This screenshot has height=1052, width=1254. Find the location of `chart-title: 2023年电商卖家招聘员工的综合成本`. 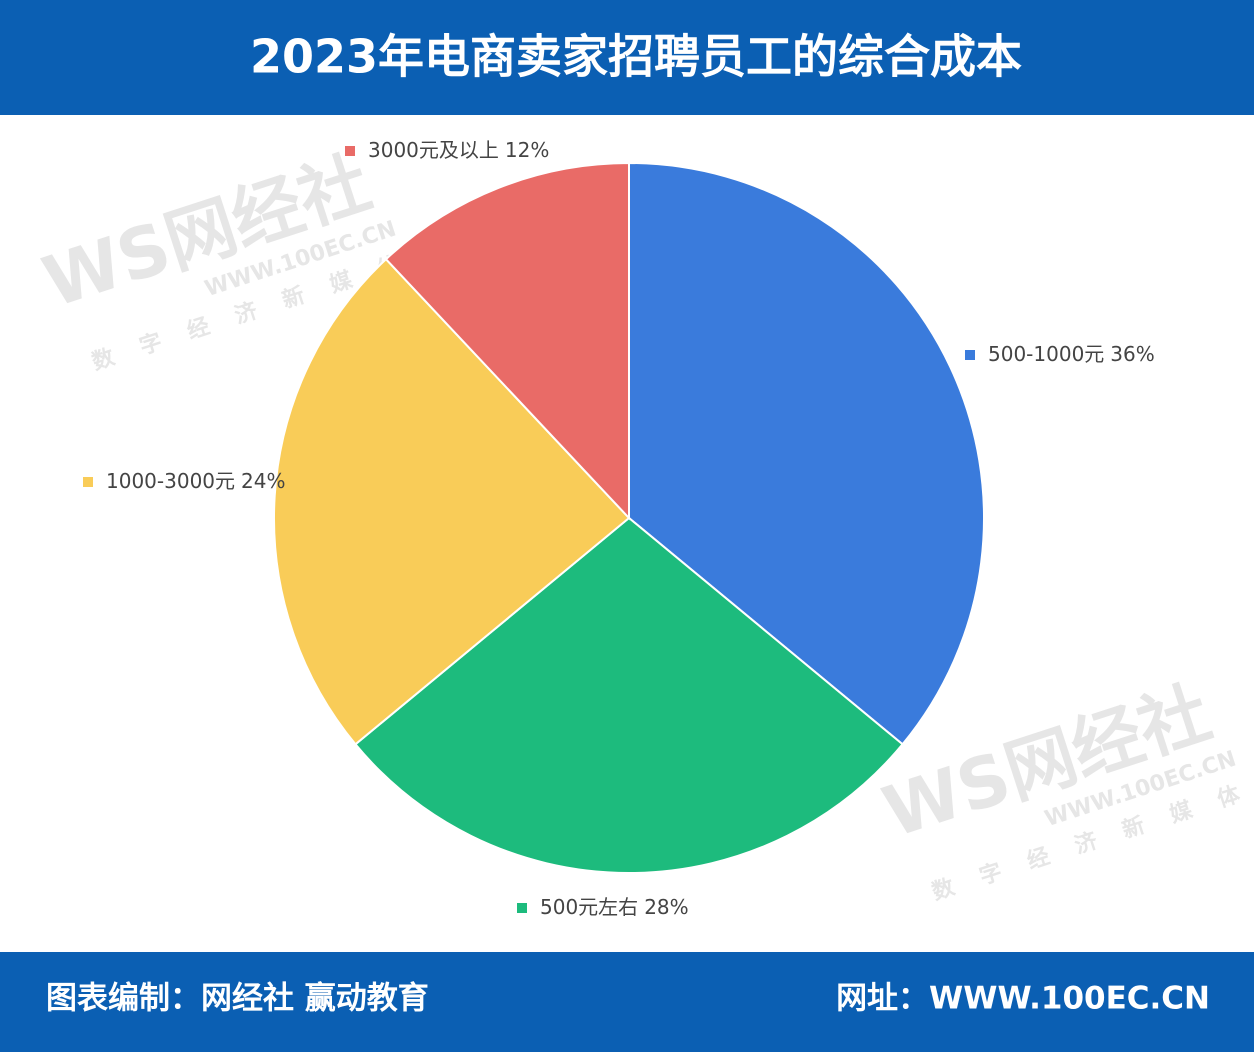

chart-title: 2023年电商卖家招聘员工的综合成本 is located at coordinates (636, 57).